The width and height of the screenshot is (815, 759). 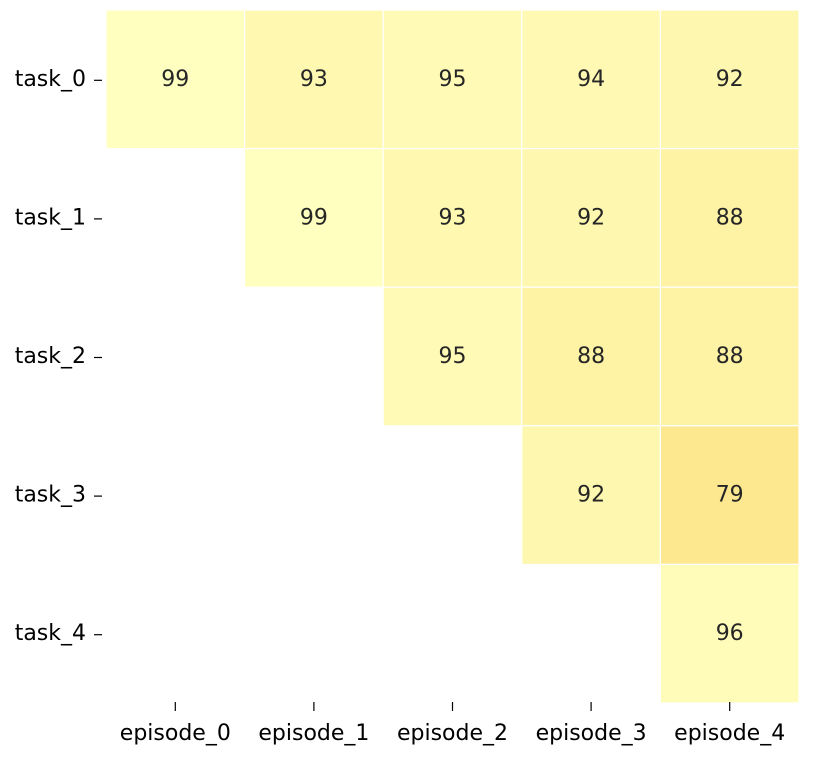 What do you see at coordinates (50, 217) in the screenshot?
I see `y-tick-label-task_1: task_1` at bounding box center [50, 217].